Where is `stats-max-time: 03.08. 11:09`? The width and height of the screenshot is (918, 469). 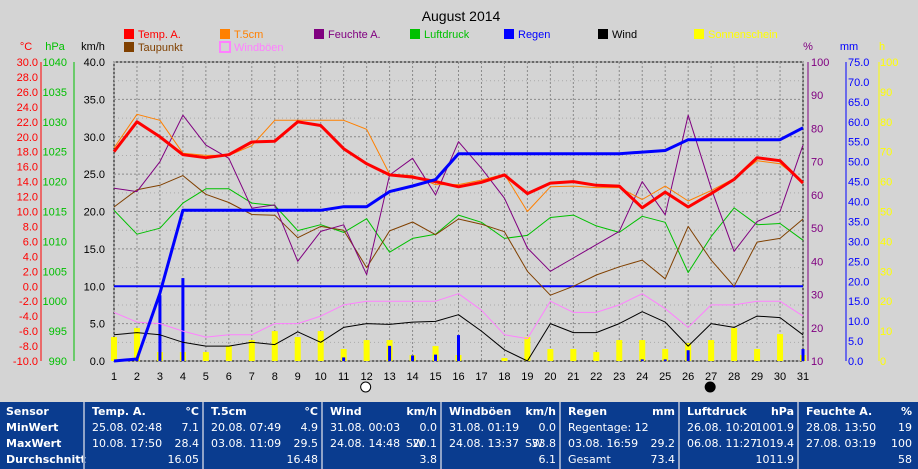
stats-max-time: 03.08. 11:09 is located at coordinates (246, 443).